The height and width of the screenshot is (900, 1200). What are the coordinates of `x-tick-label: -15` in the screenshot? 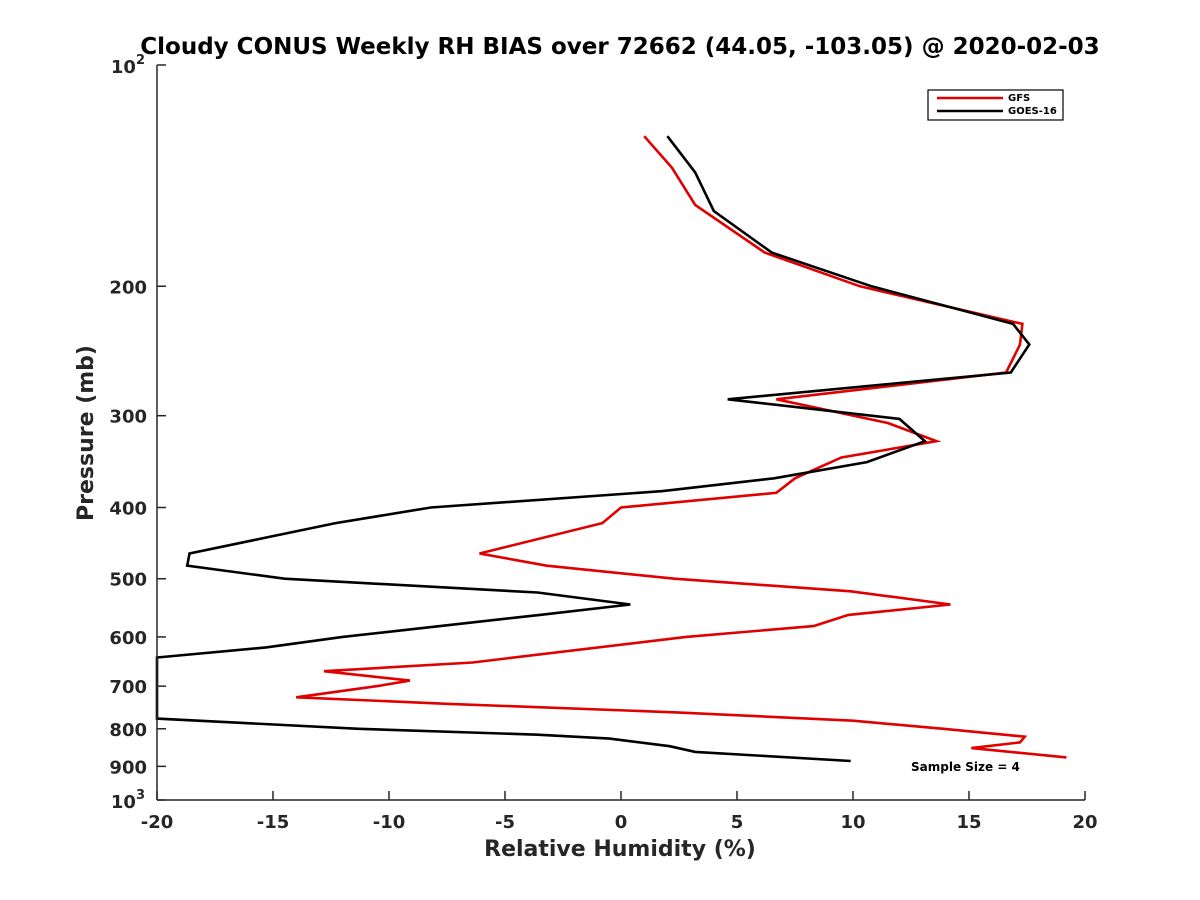 It's located at (273, 822).